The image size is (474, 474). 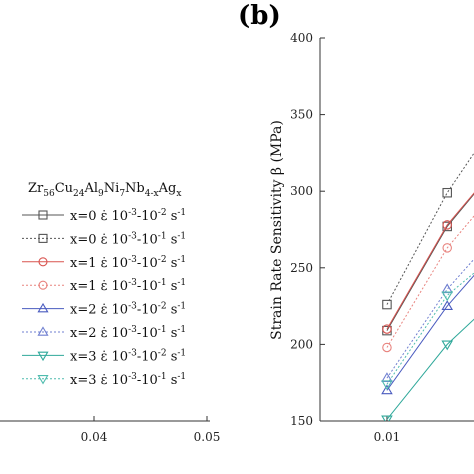 What do you see at coordinates (128, 333) in the screenshot?
I see `legend-entry-label: x=2 ε̇ 10-3-10-1 s-1` at bounding box center [128, 333].